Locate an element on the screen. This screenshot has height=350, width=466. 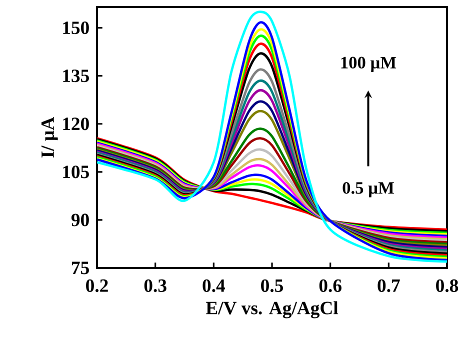
y-axis-title: I/ µA is located at coordinates (49, 137).